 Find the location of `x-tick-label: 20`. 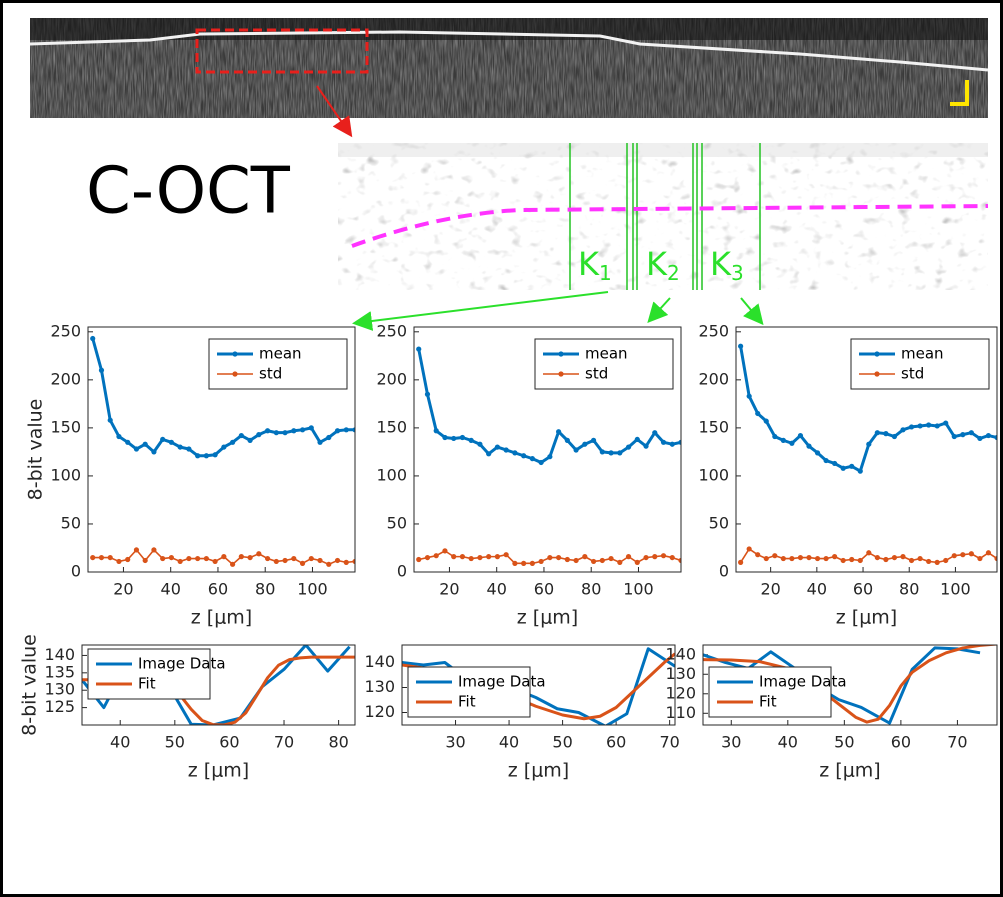

x-tick-label: 20 is located at coordinates (123, 589).